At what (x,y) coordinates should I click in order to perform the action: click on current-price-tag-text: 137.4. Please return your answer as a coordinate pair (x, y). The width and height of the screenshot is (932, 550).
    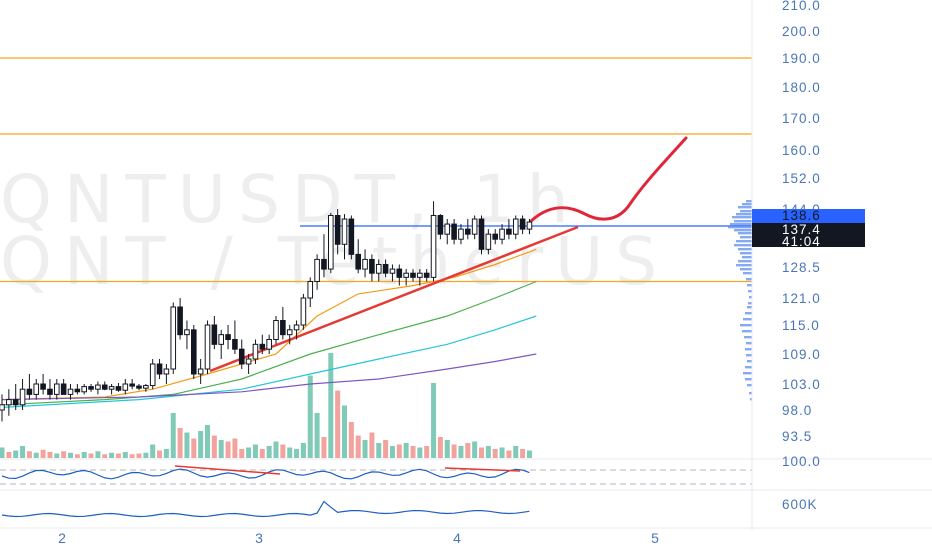
    Looking at the image, I should click on (801, 229).